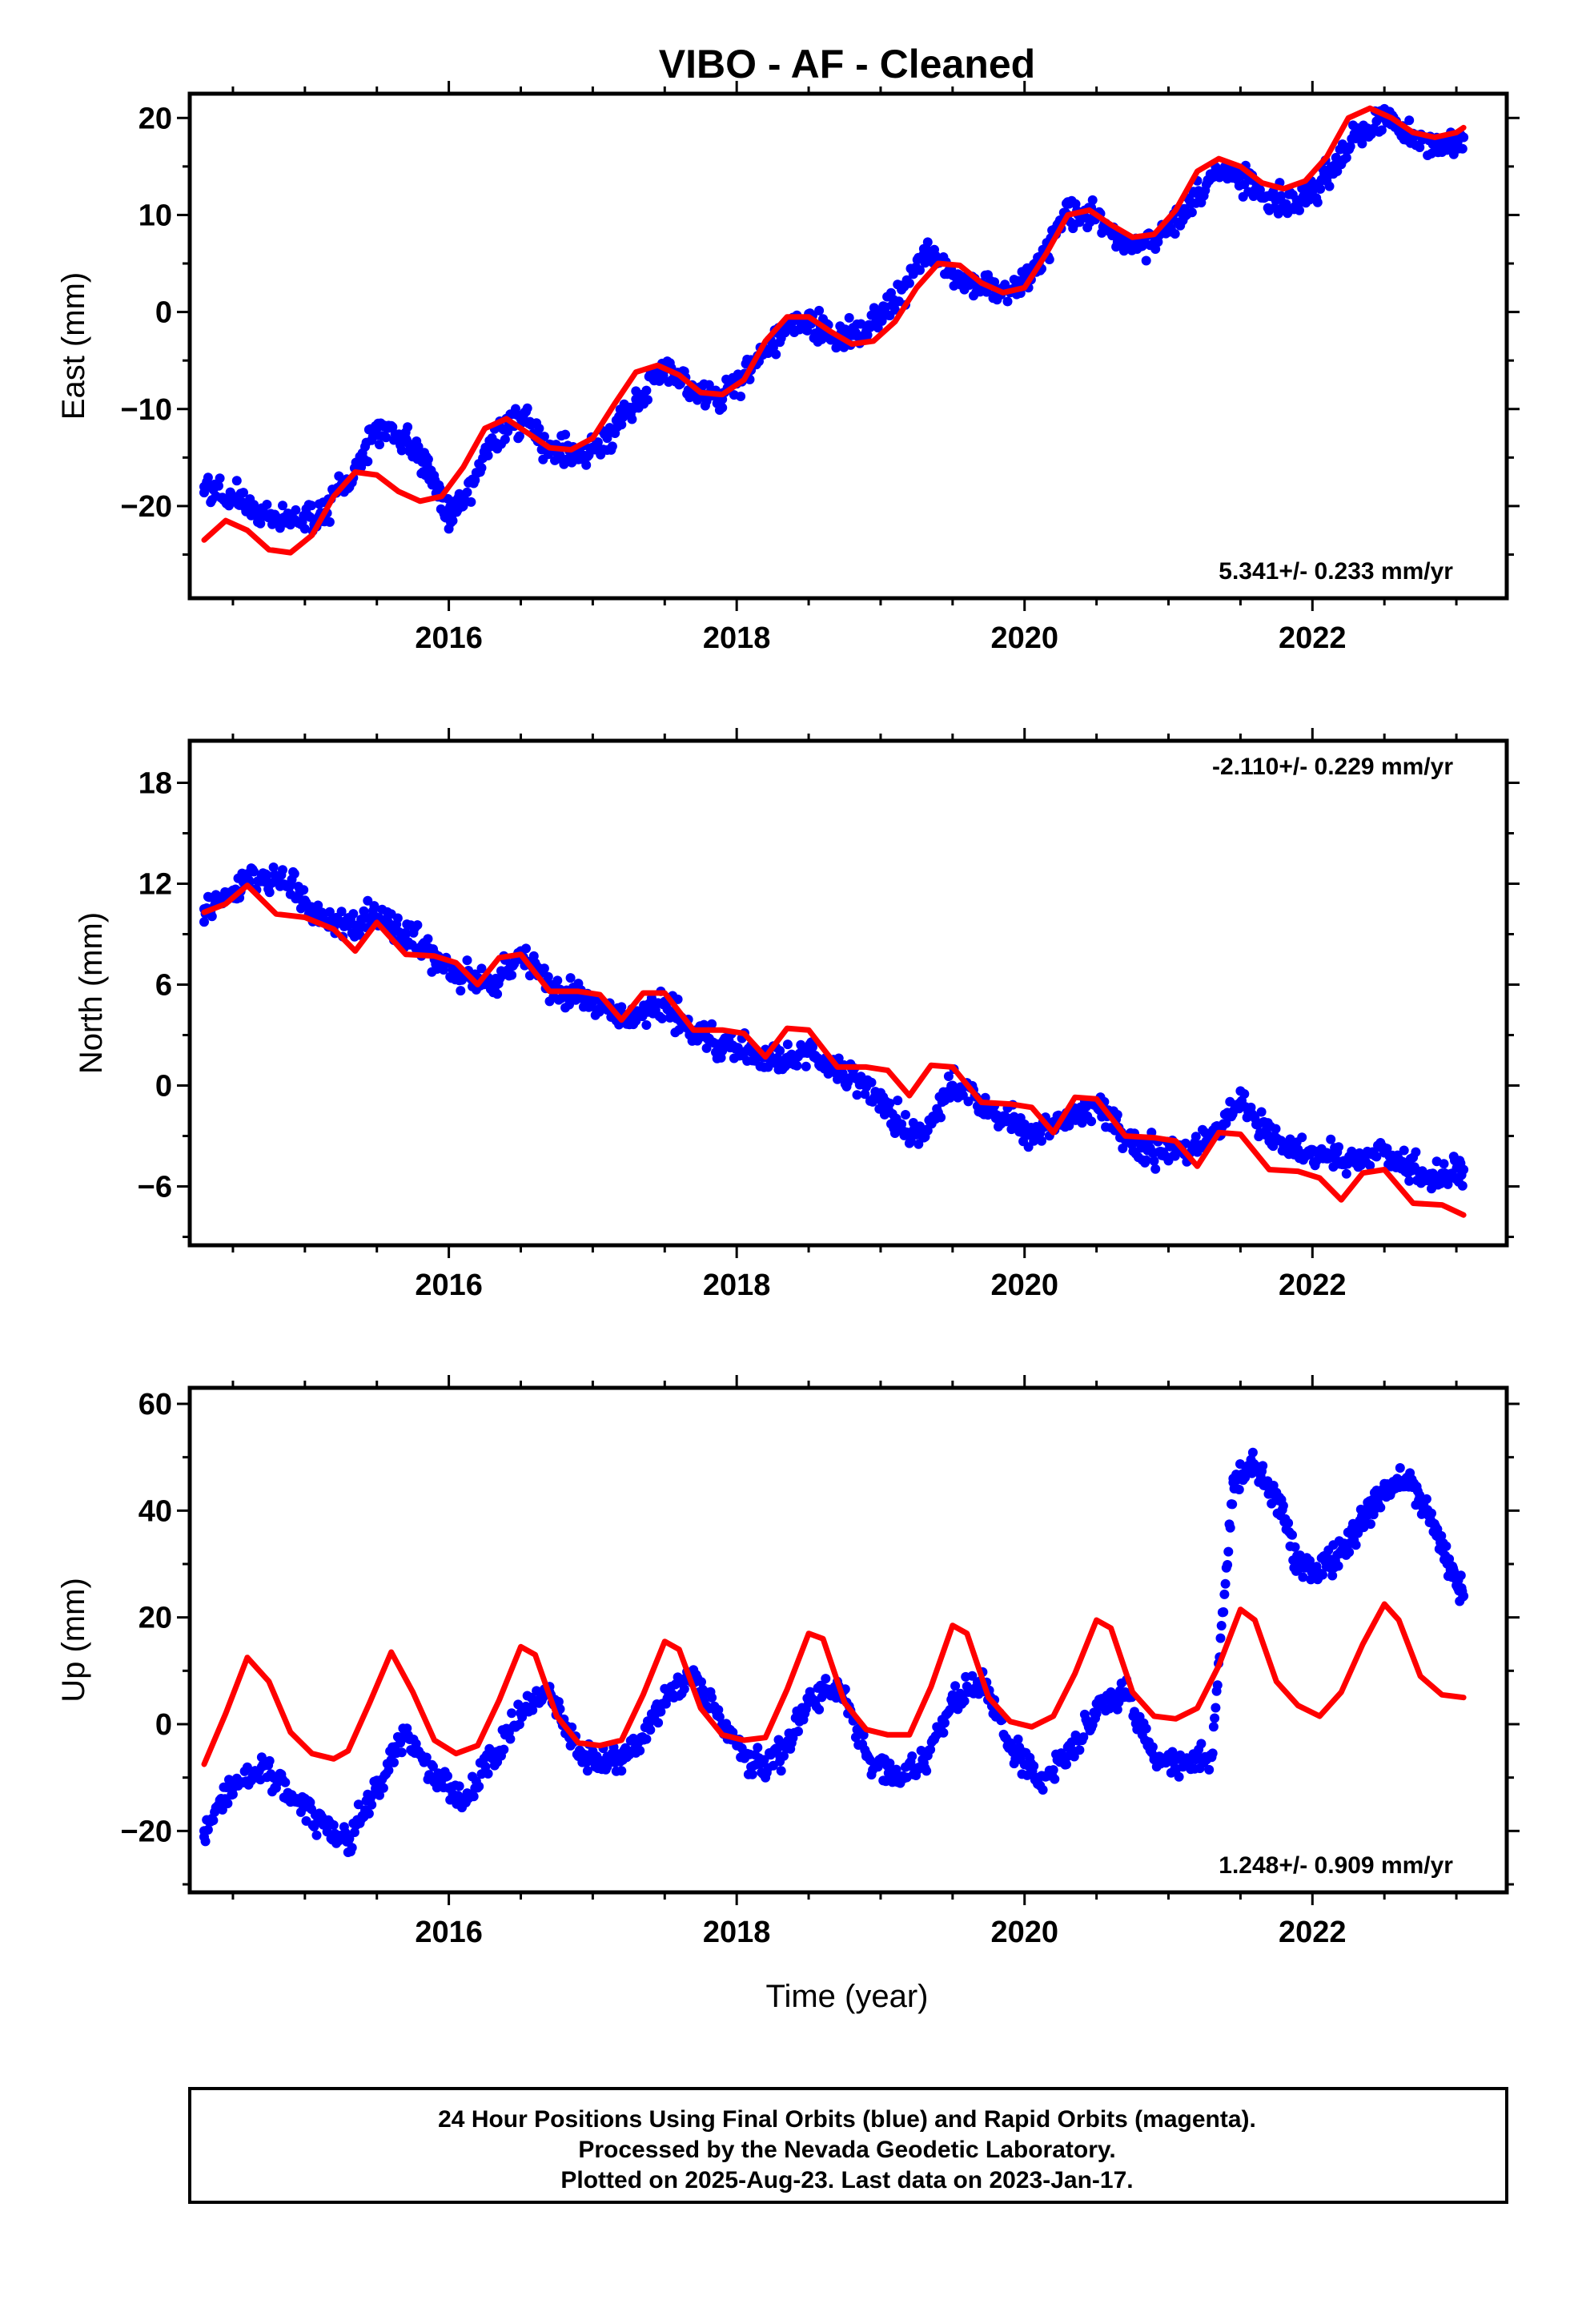  What do you see at coordinates (146, 507) in the screenshot?
I see `y-tick-label: −20` at bounding box center [146, 507].